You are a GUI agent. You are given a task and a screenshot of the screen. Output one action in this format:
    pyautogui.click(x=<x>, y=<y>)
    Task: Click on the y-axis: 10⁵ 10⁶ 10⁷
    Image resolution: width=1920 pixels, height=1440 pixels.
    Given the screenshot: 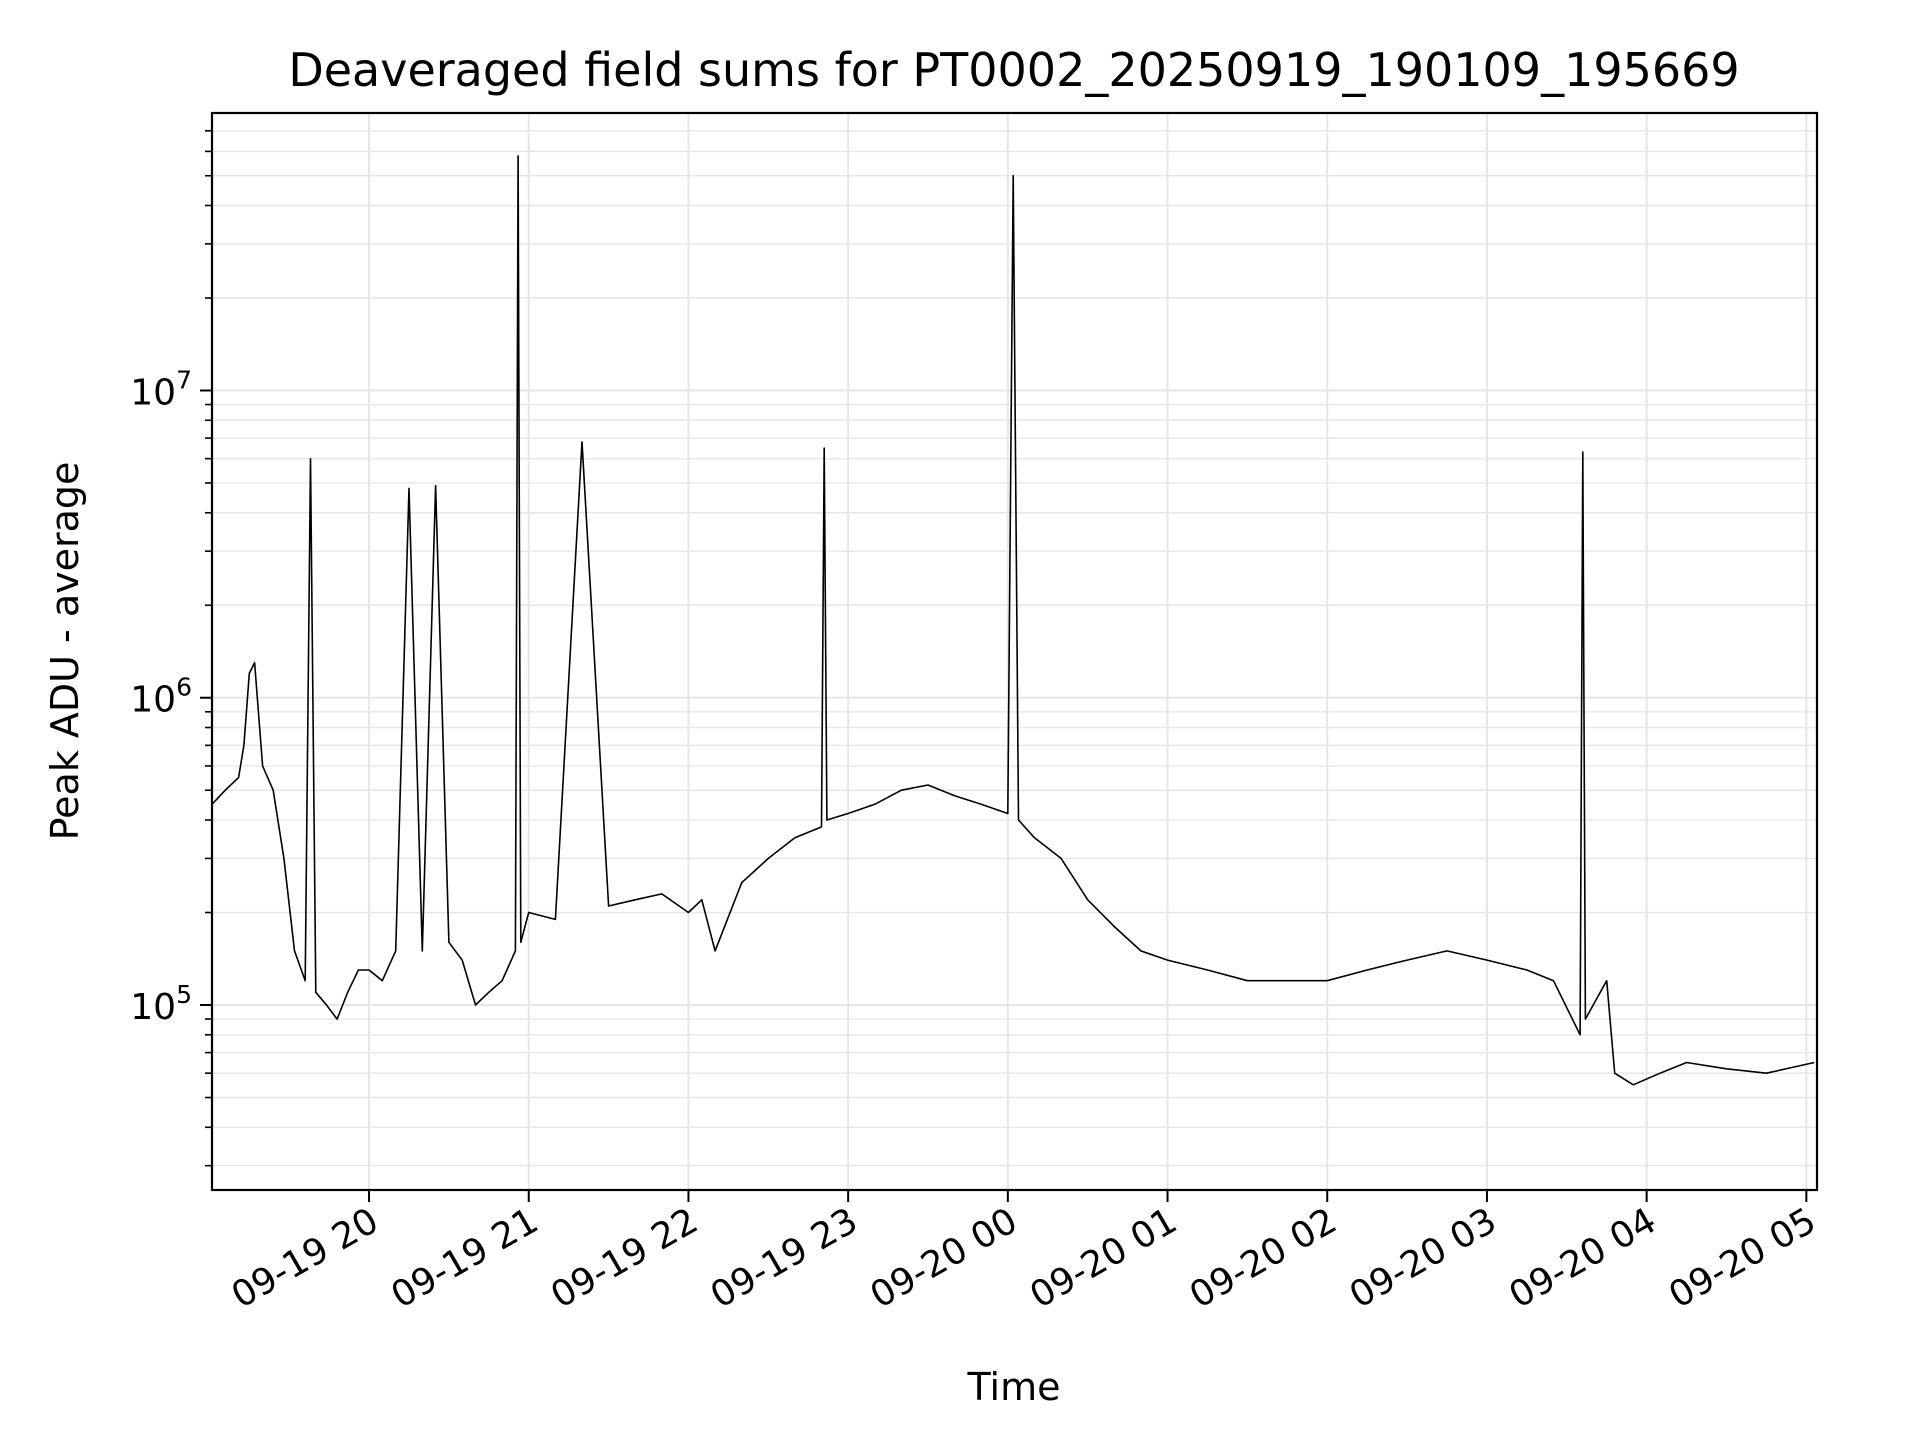 What is the action you would take?
    pyautogui.click(x=171, y=648)
    